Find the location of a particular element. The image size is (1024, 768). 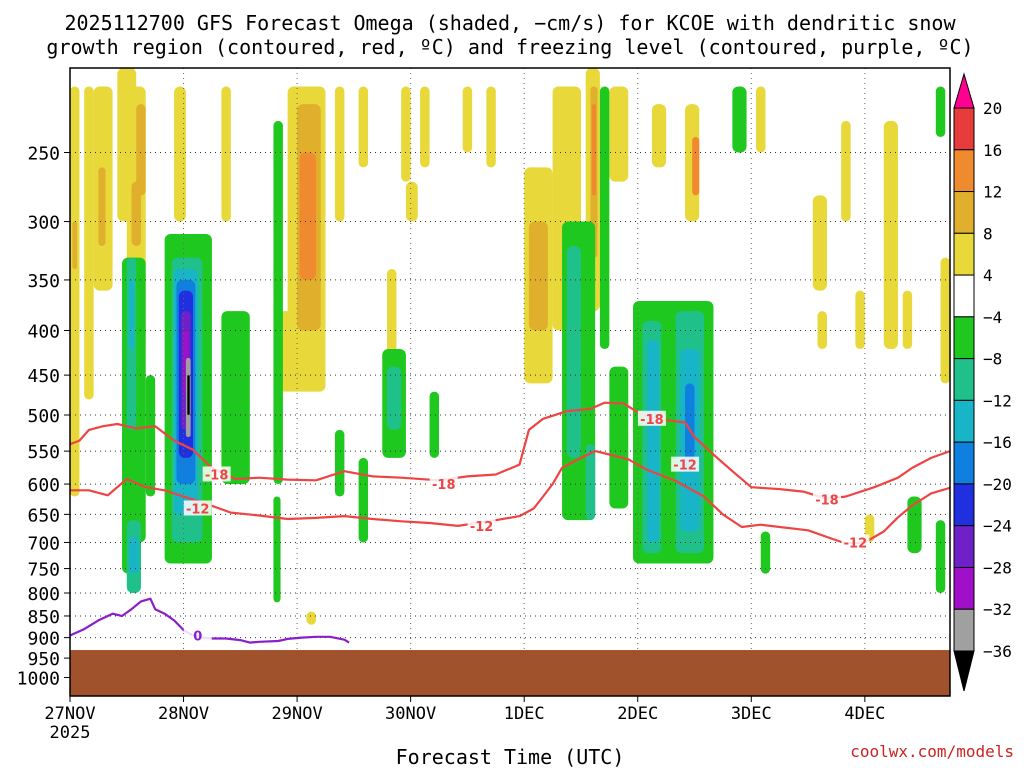

colorbar-label-0: 20 is located at coordinates (992, 108).